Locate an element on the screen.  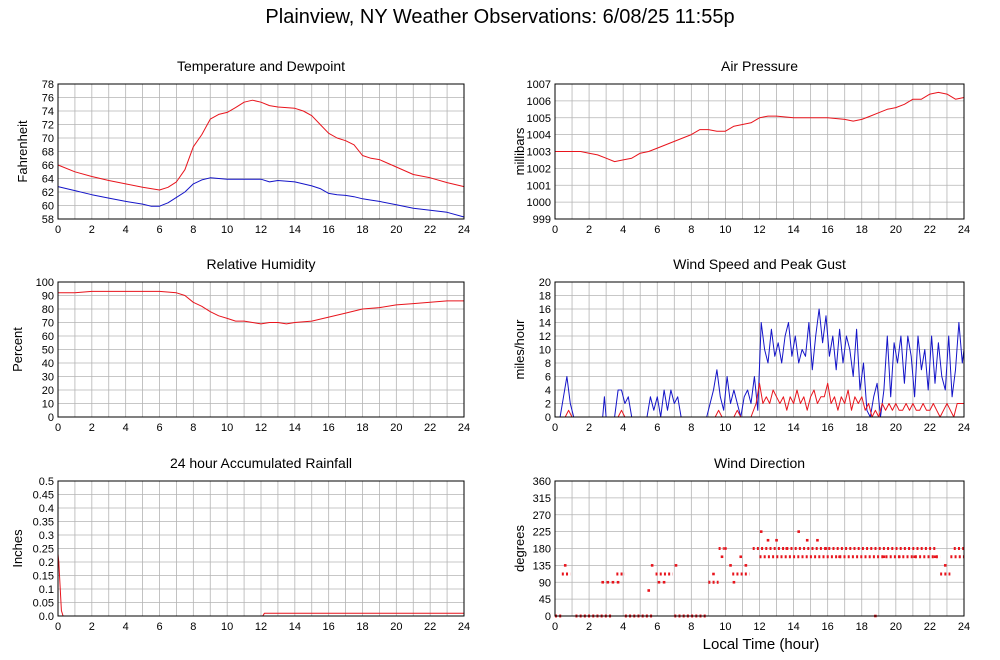
y-tick-label: 0.0 is located at coordinates (46, 617).